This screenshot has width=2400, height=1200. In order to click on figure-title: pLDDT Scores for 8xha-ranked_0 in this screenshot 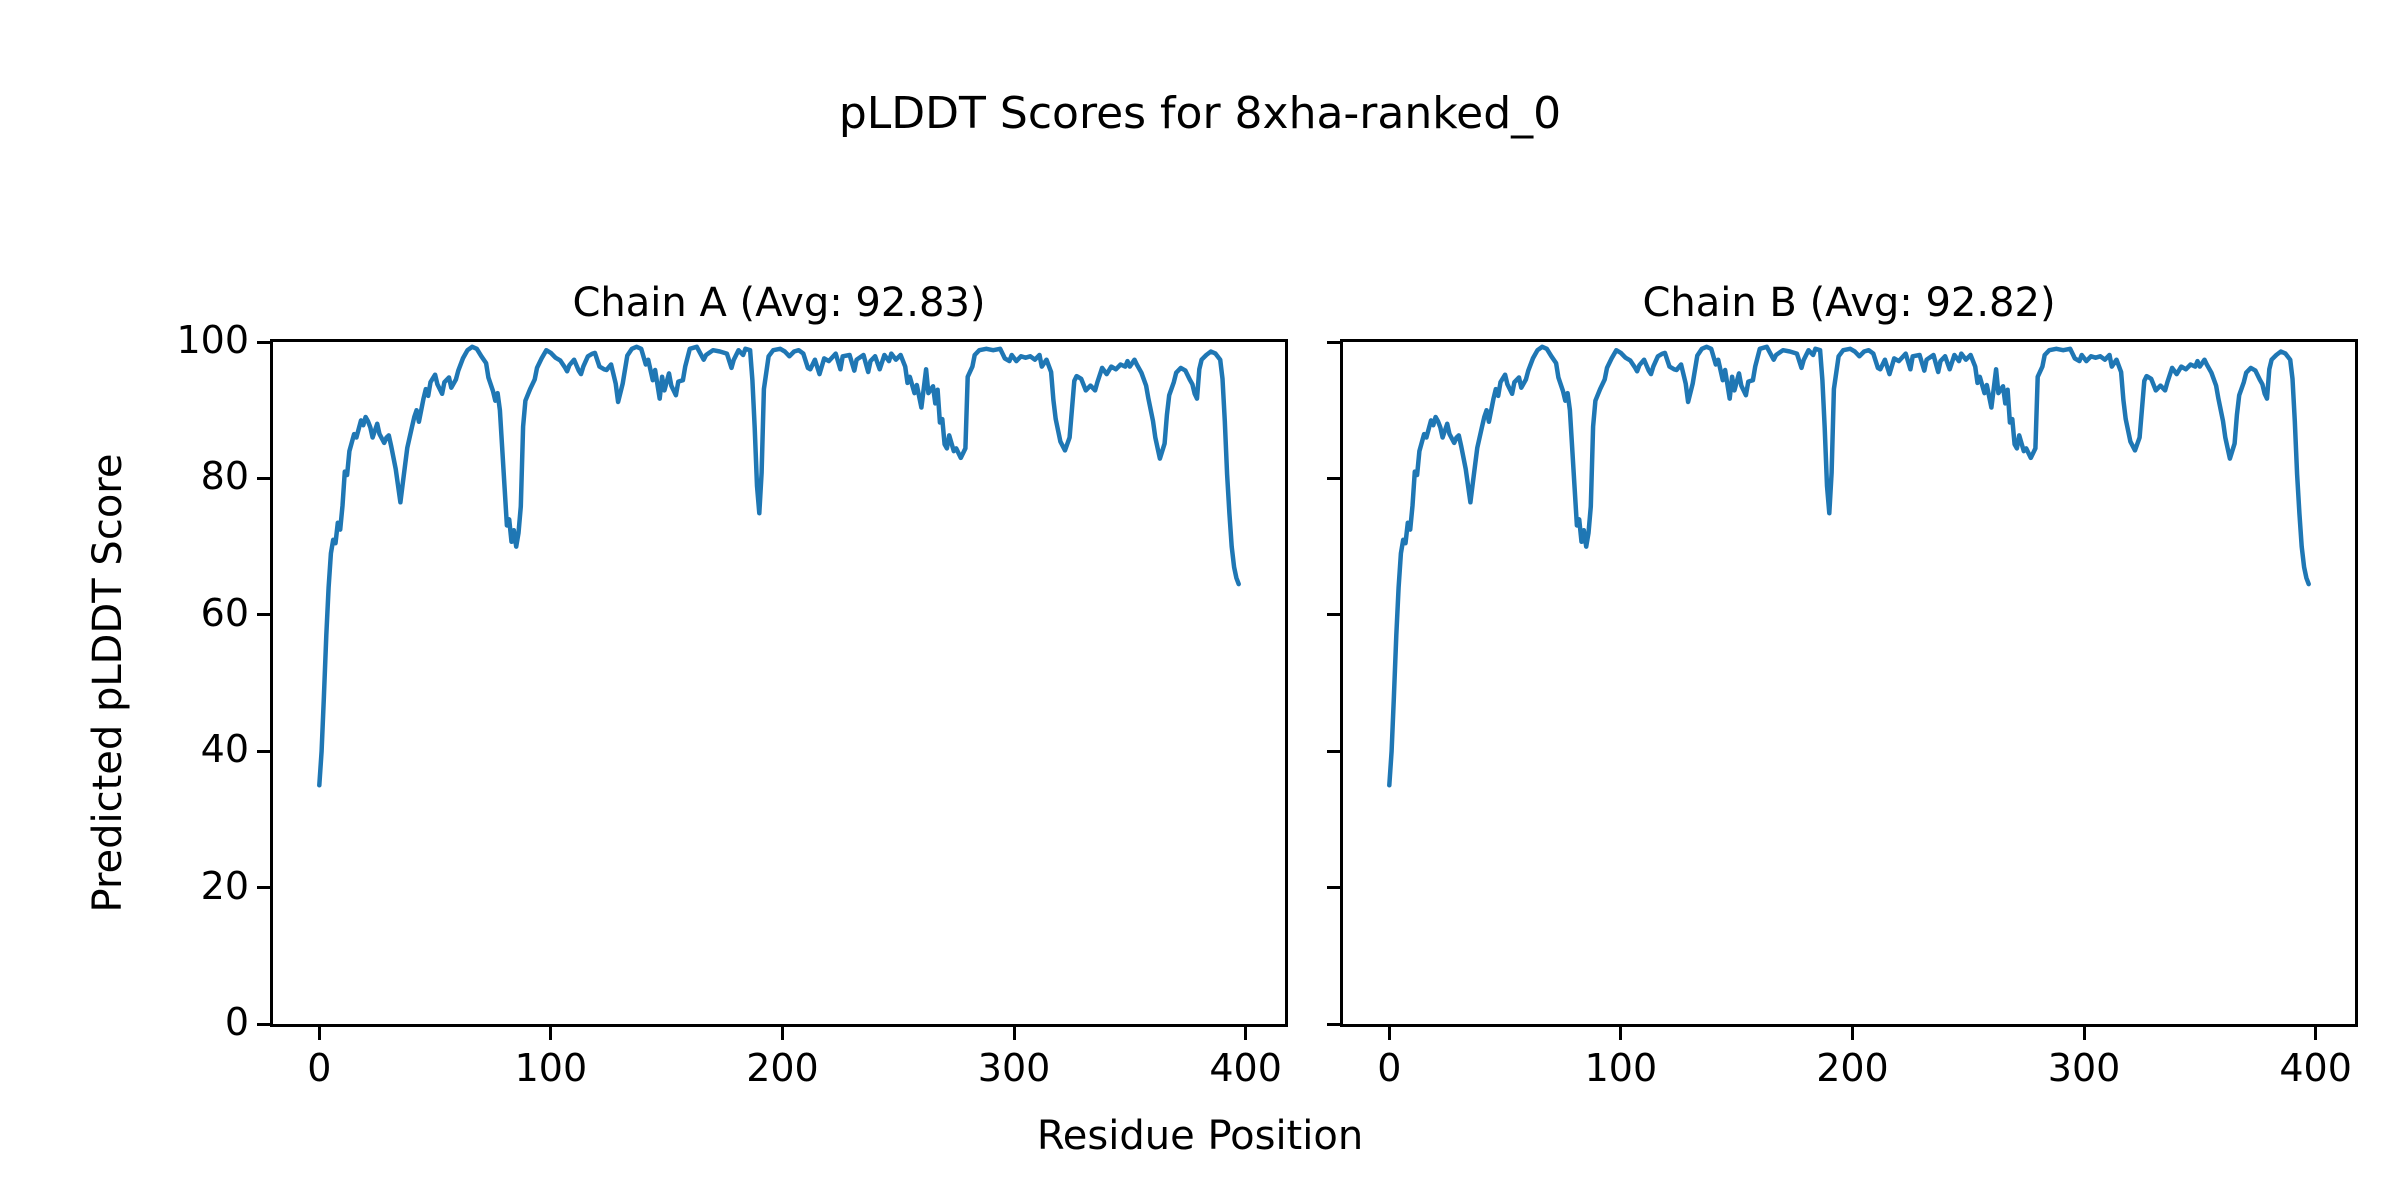, I will do `click(1200, 113)`.